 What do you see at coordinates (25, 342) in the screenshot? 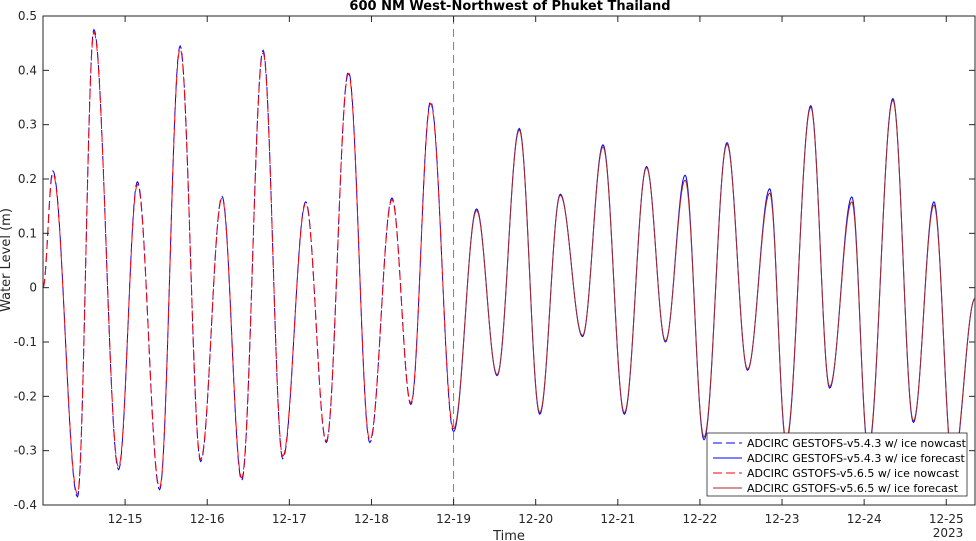
I see `y-tick-label: -0.1` at bounding box center [25, 342].